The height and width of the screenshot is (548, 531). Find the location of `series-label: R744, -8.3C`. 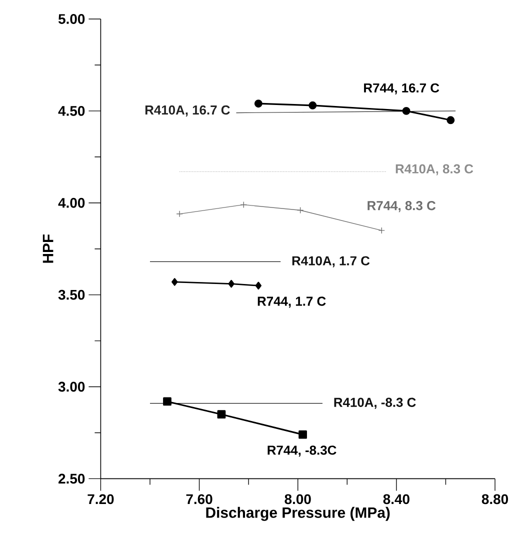

series-label: R744, -8.3C is located at coordinates (302, 451).